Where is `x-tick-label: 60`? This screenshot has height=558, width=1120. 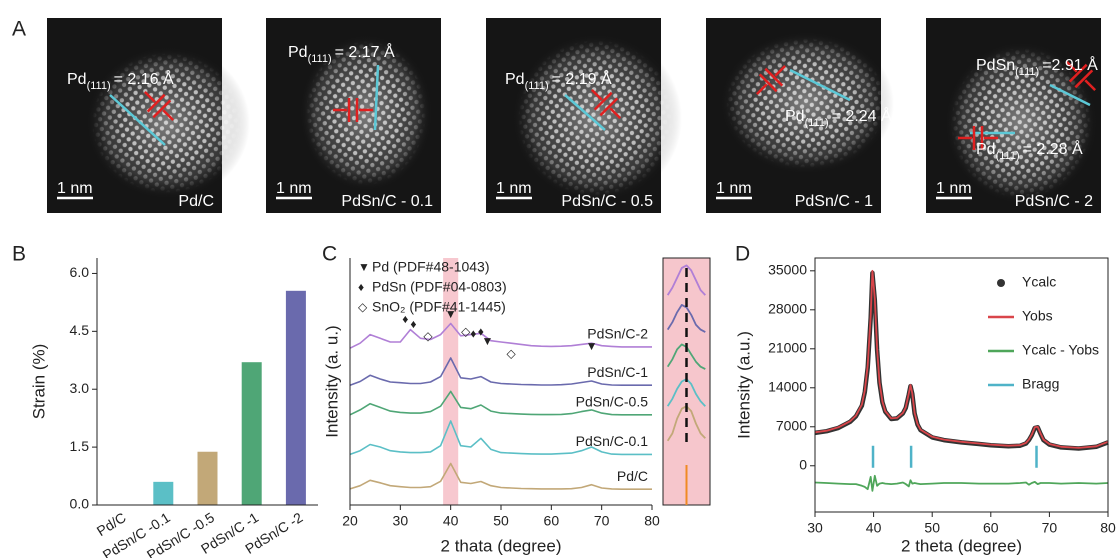 x-tick-label: 60 is located at coordinates (991, 528).